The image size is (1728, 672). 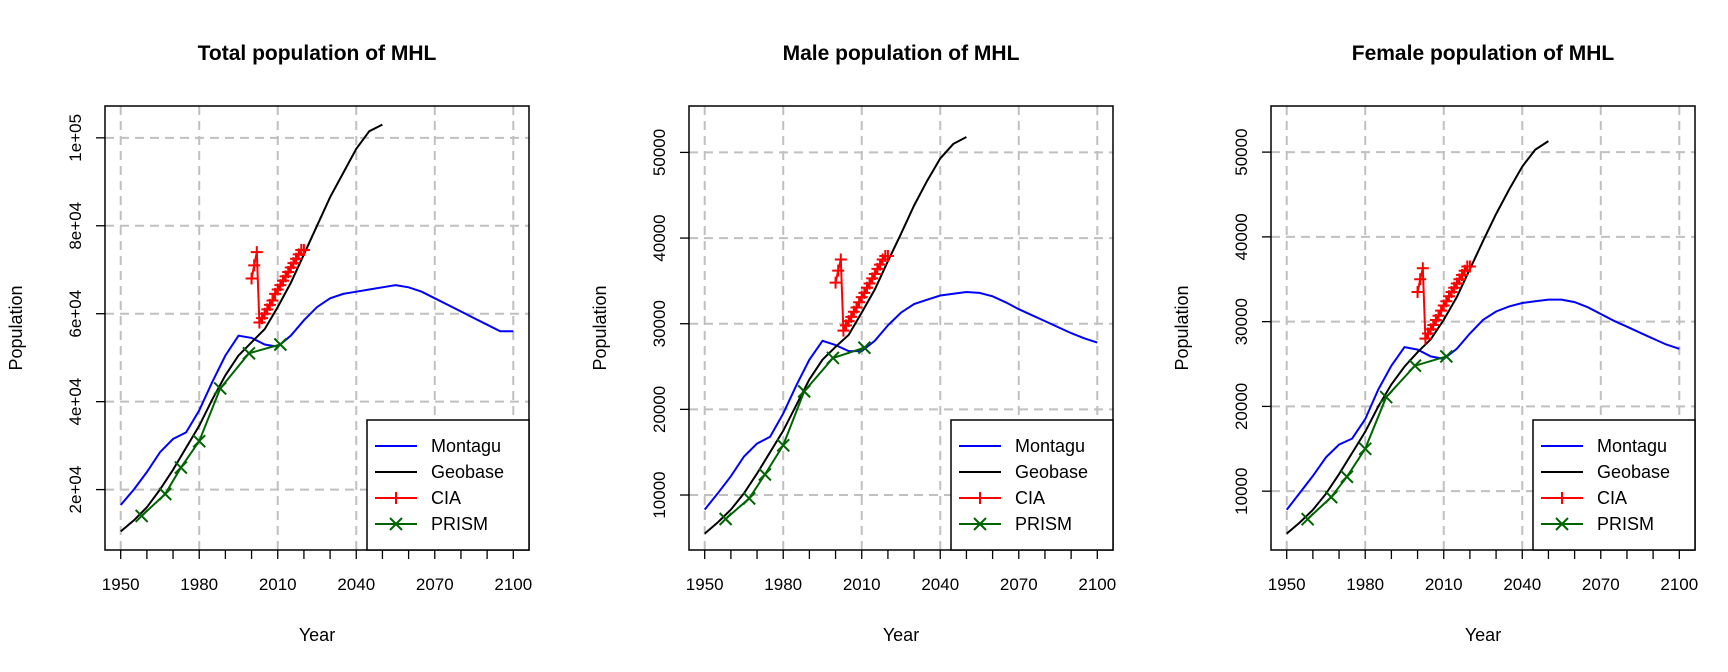 What do you see at coordinates (1483, 635) in the screenshot?
I see `x-axis-label: Year` at bounding box center [1483, 635].